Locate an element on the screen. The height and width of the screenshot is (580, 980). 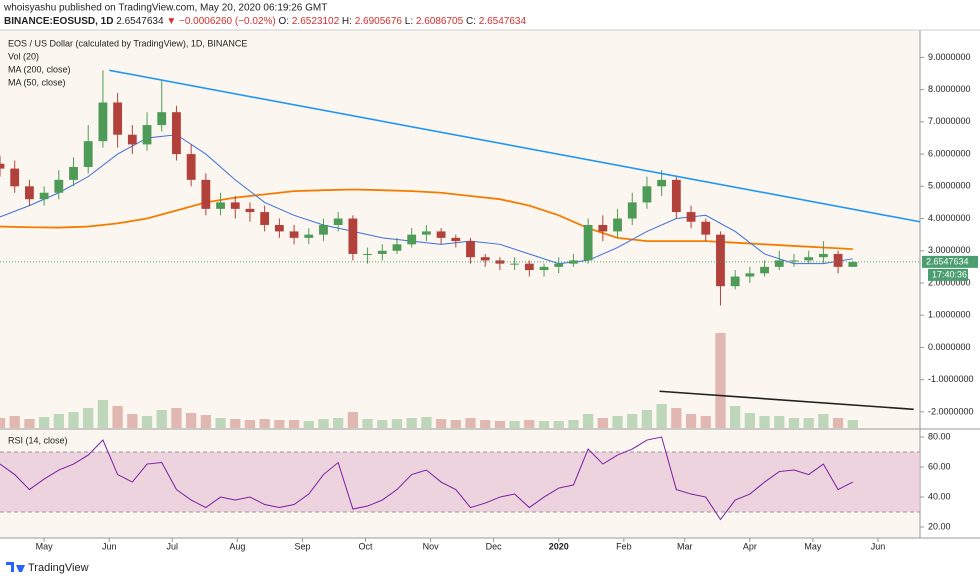
header-item: 2.6523102 is located at coordinates (316, 21).